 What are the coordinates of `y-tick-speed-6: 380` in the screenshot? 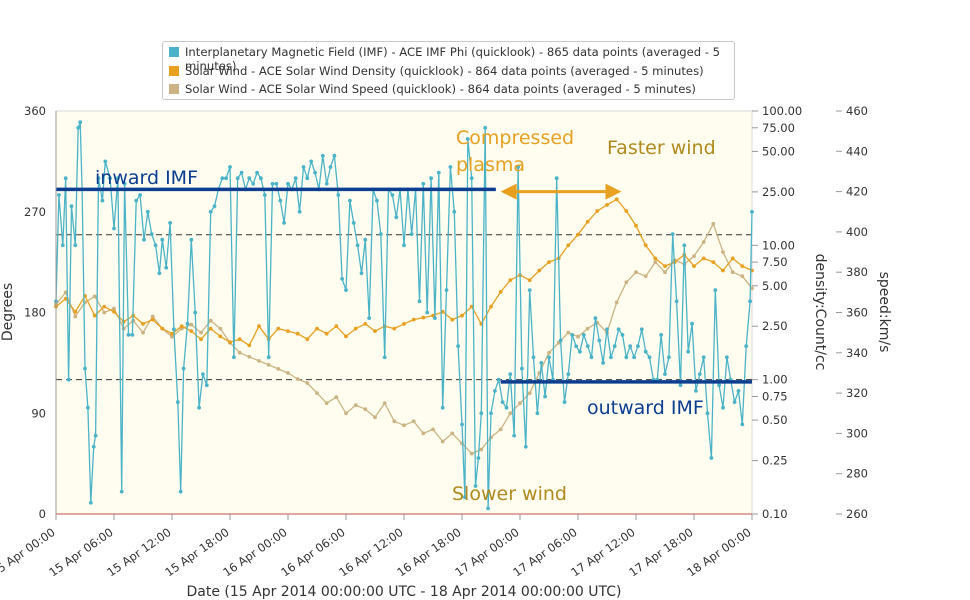 It's located at (857, 272).